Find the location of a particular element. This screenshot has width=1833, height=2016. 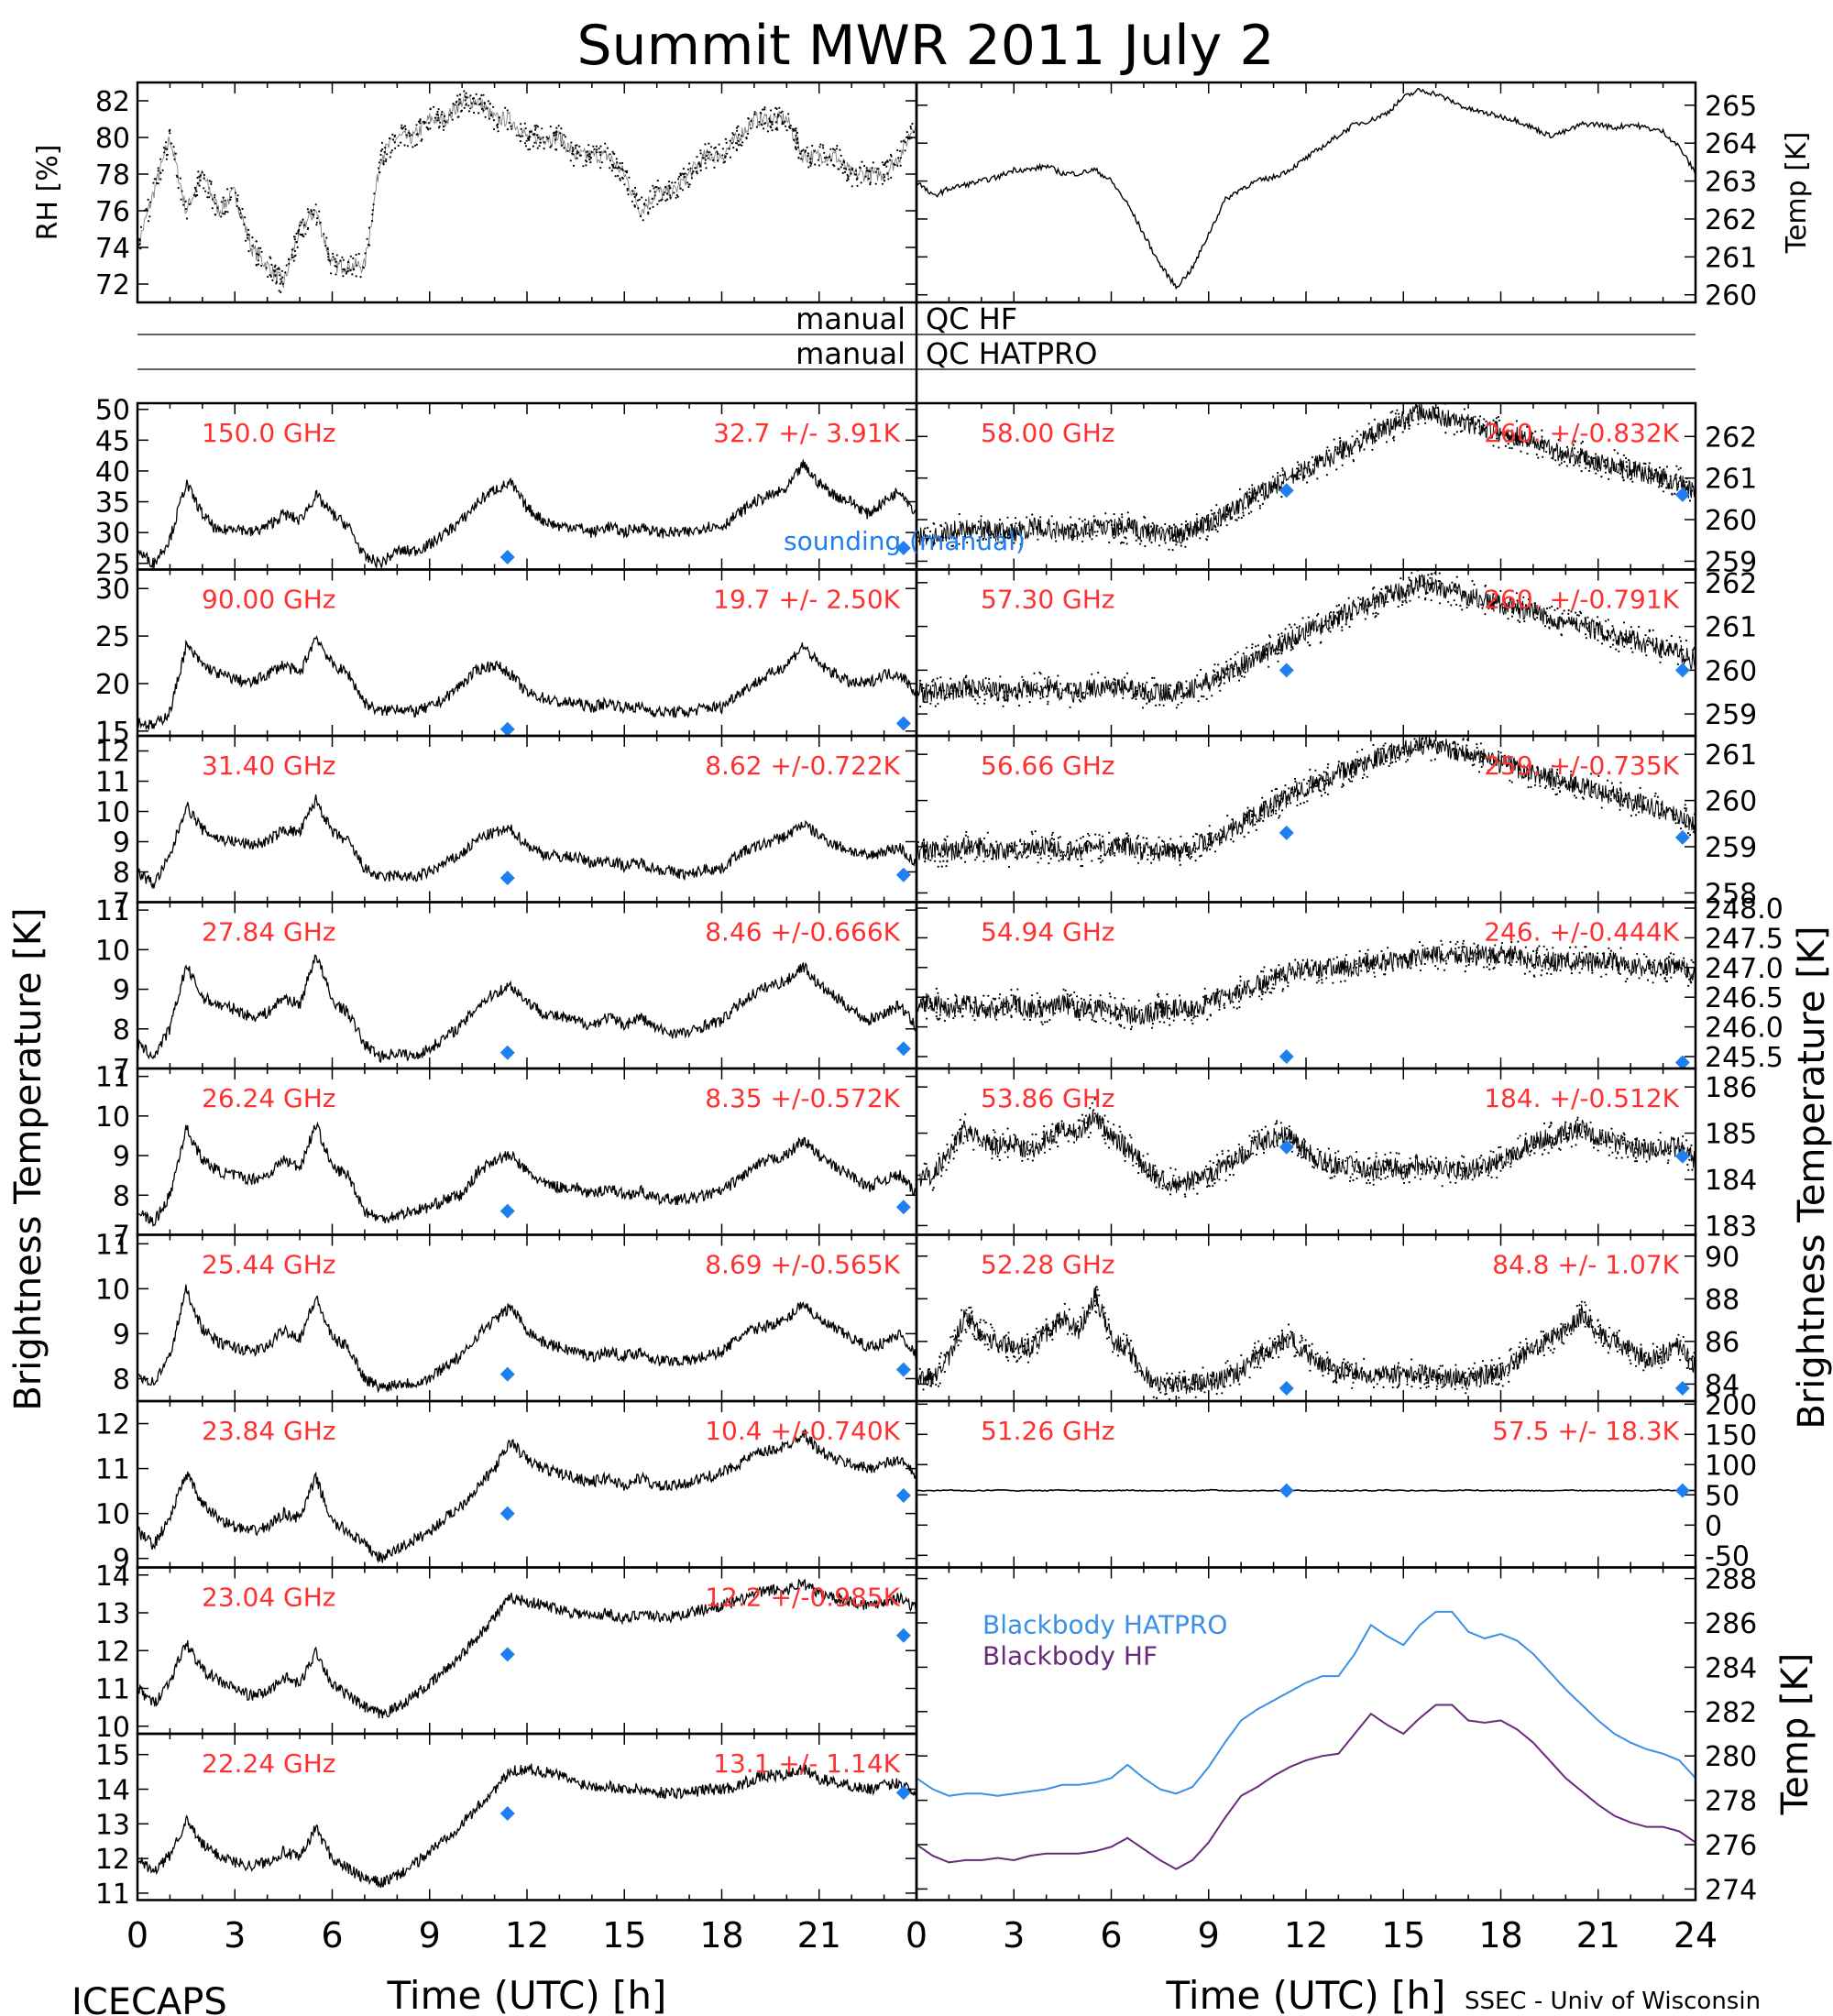

y-tick-label: 259 is located at coordinates (1731, 562).